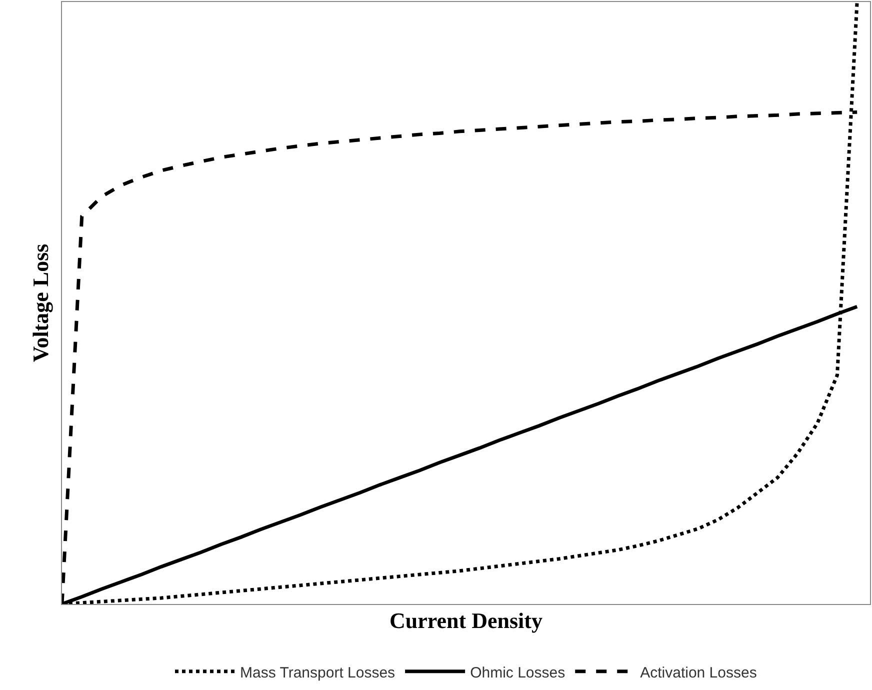 The width and height of the screenshot is (872, 690). I want to click on legend-label: Mass Transport Losses, so click(318, 673).